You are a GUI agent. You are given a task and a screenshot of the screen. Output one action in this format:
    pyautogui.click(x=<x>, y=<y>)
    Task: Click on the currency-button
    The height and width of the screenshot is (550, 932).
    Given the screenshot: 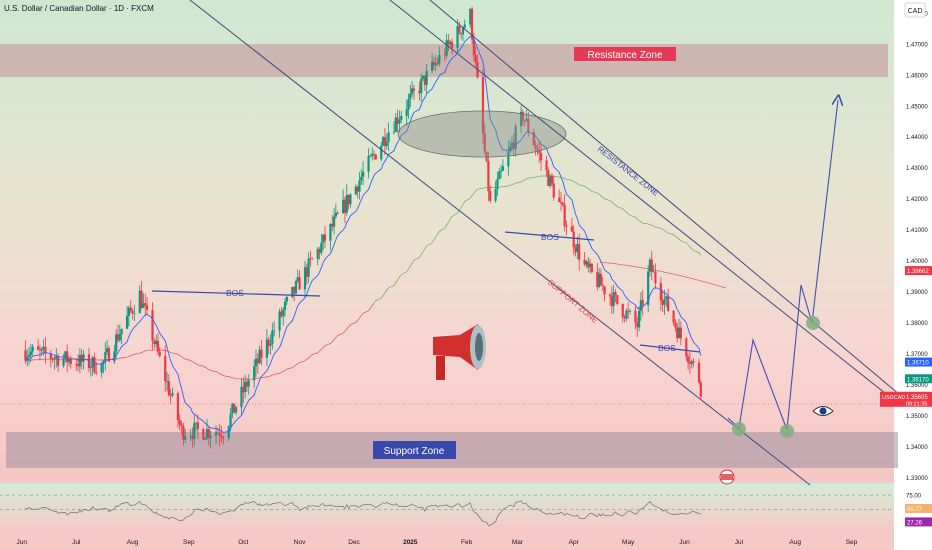 What is the action you would take?
    pyautogui.click(x=915, y=10)
    